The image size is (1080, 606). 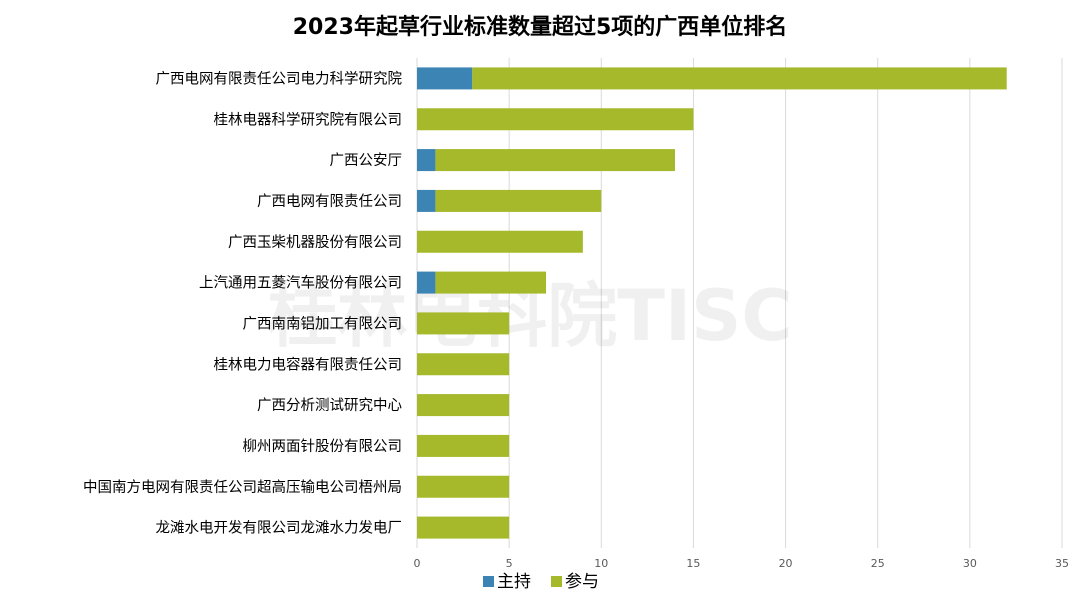 I want to click on legend-label: 参与, so click(x=582, y=582).